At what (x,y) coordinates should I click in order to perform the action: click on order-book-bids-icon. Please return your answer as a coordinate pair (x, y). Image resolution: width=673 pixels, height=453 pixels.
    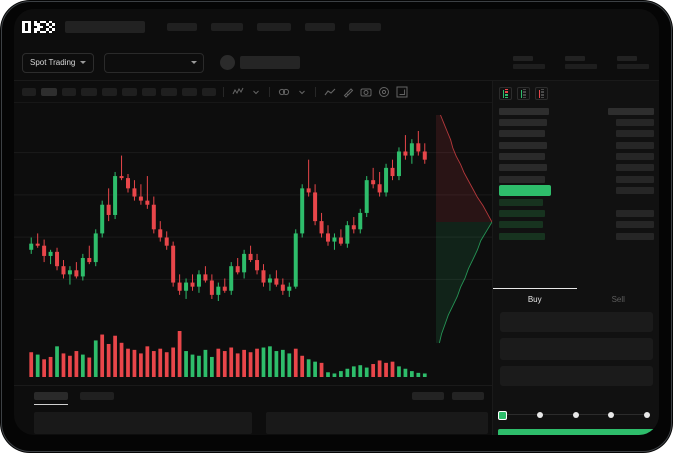
    Looking at the image, I should click on (523, 93).